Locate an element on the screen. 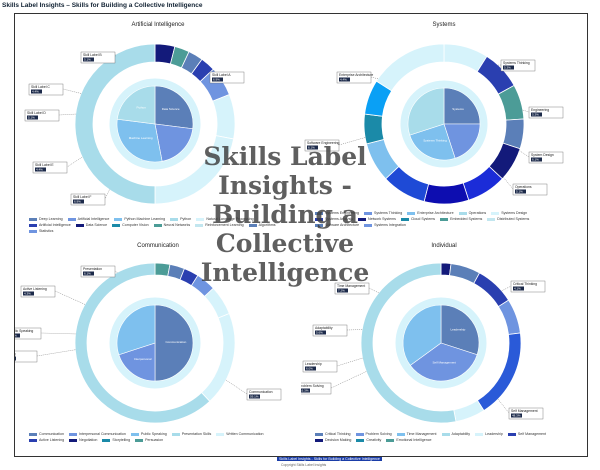 This screenshot has height=470, width=600. legend-item: Natural Language Processing is located at coordinates (225, 219).